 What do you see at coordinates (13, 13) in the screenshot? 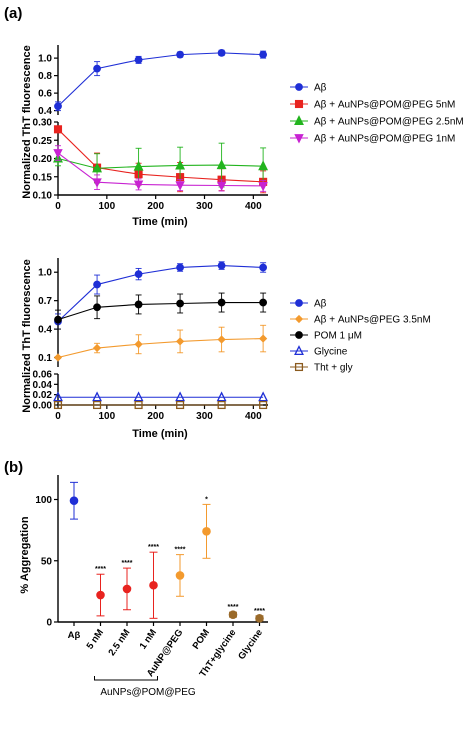
I see `panel-label-a: (a)` at bounding box center [13, 13].